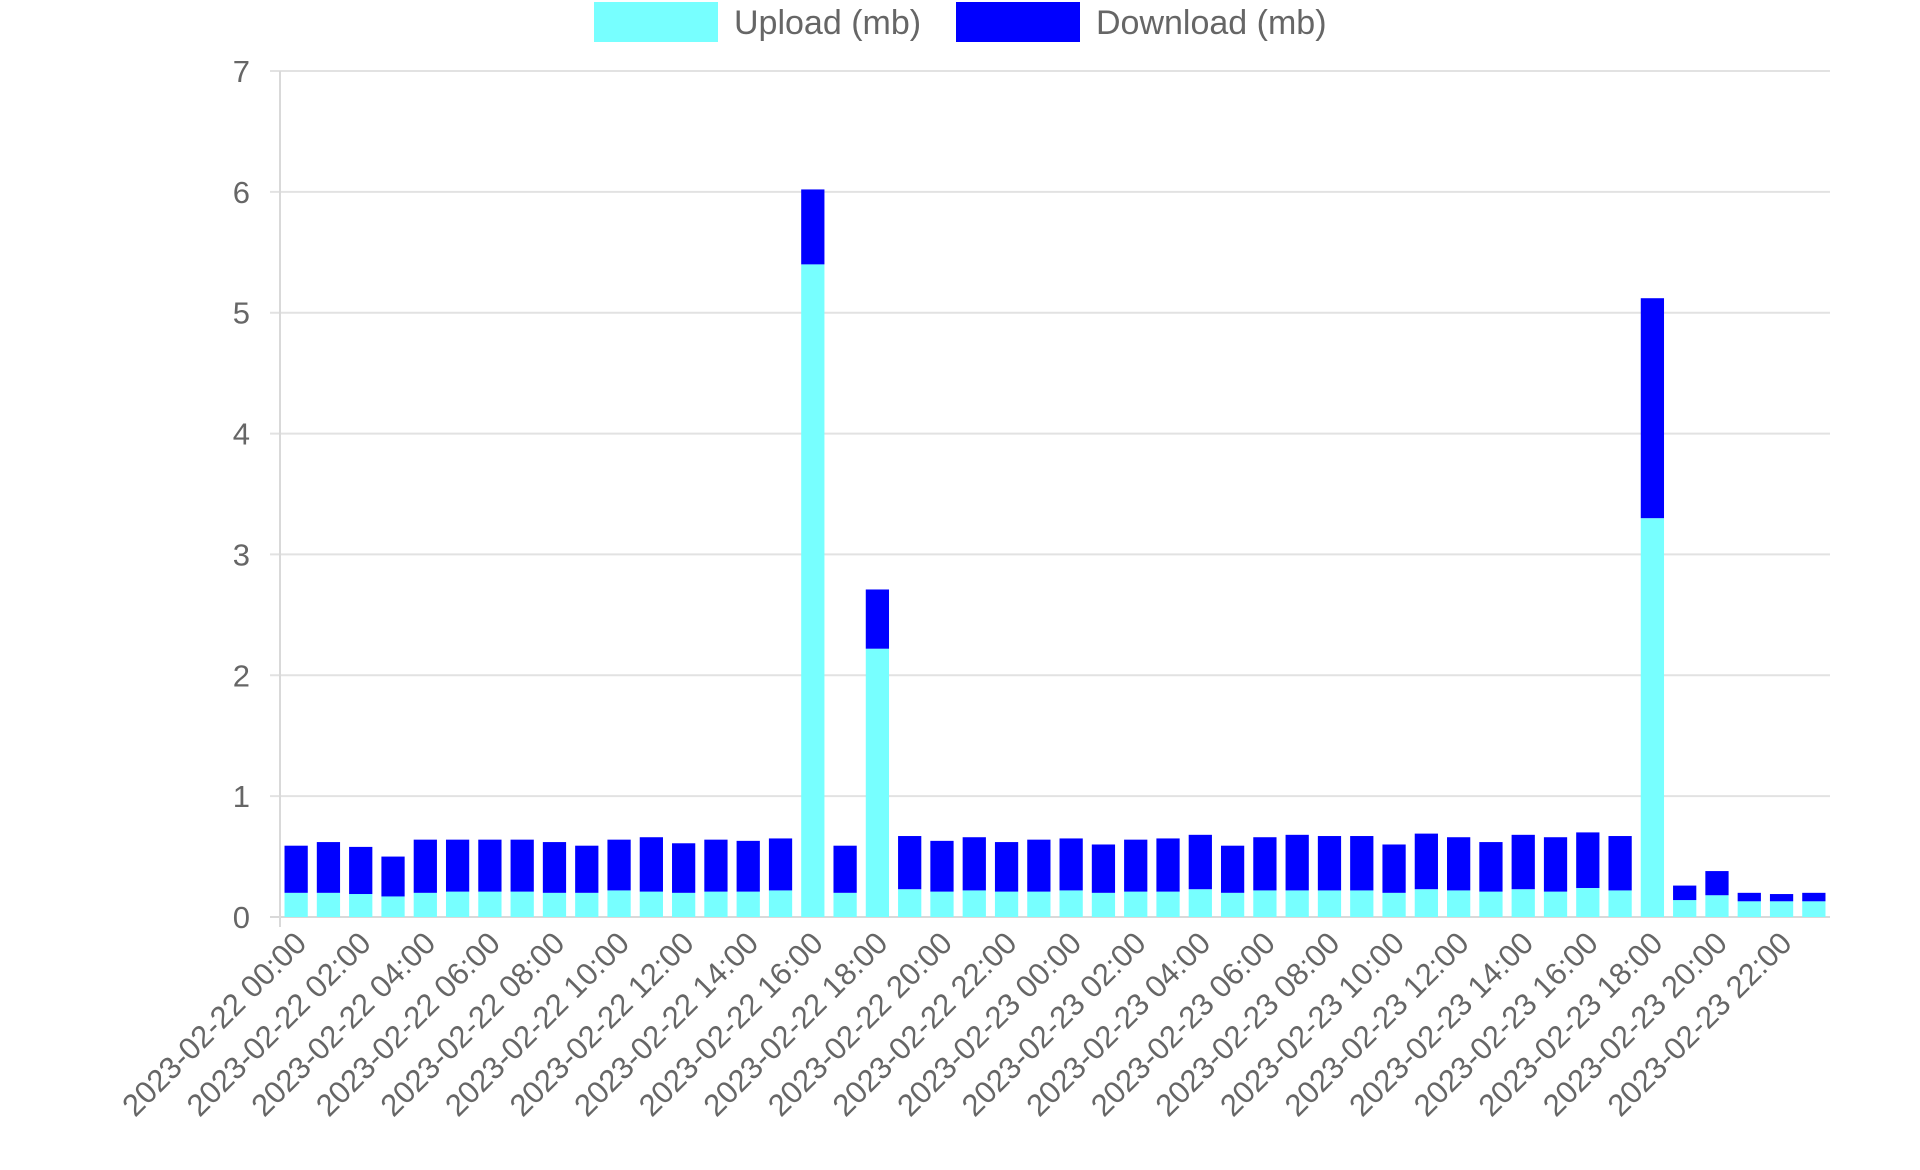 The width and height of the screenshot is (1920, 1170). What do you see at coordinates (1018, 22) in the screenshot?
I see `legend-swatch-download` at bounding box center [1018, 22].